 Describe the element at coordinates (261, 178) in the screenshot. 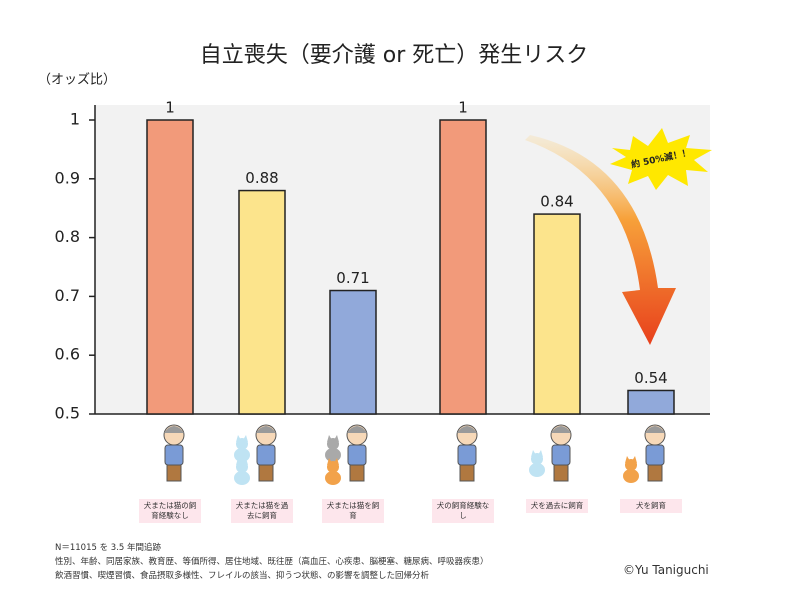

I see `value-label: 0.88` at that location.